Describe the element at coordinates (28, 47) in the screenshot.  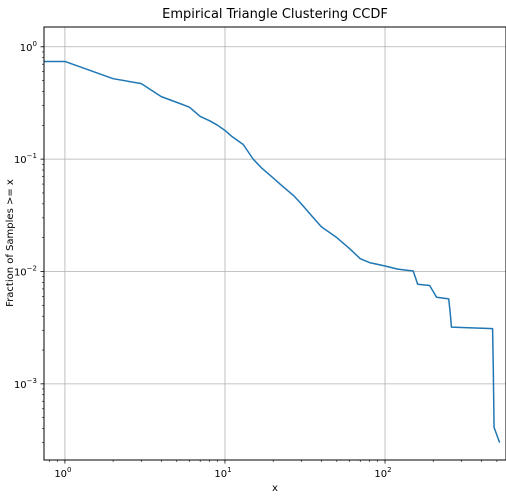
I see `y-tick-label: 10⁰` at that location.